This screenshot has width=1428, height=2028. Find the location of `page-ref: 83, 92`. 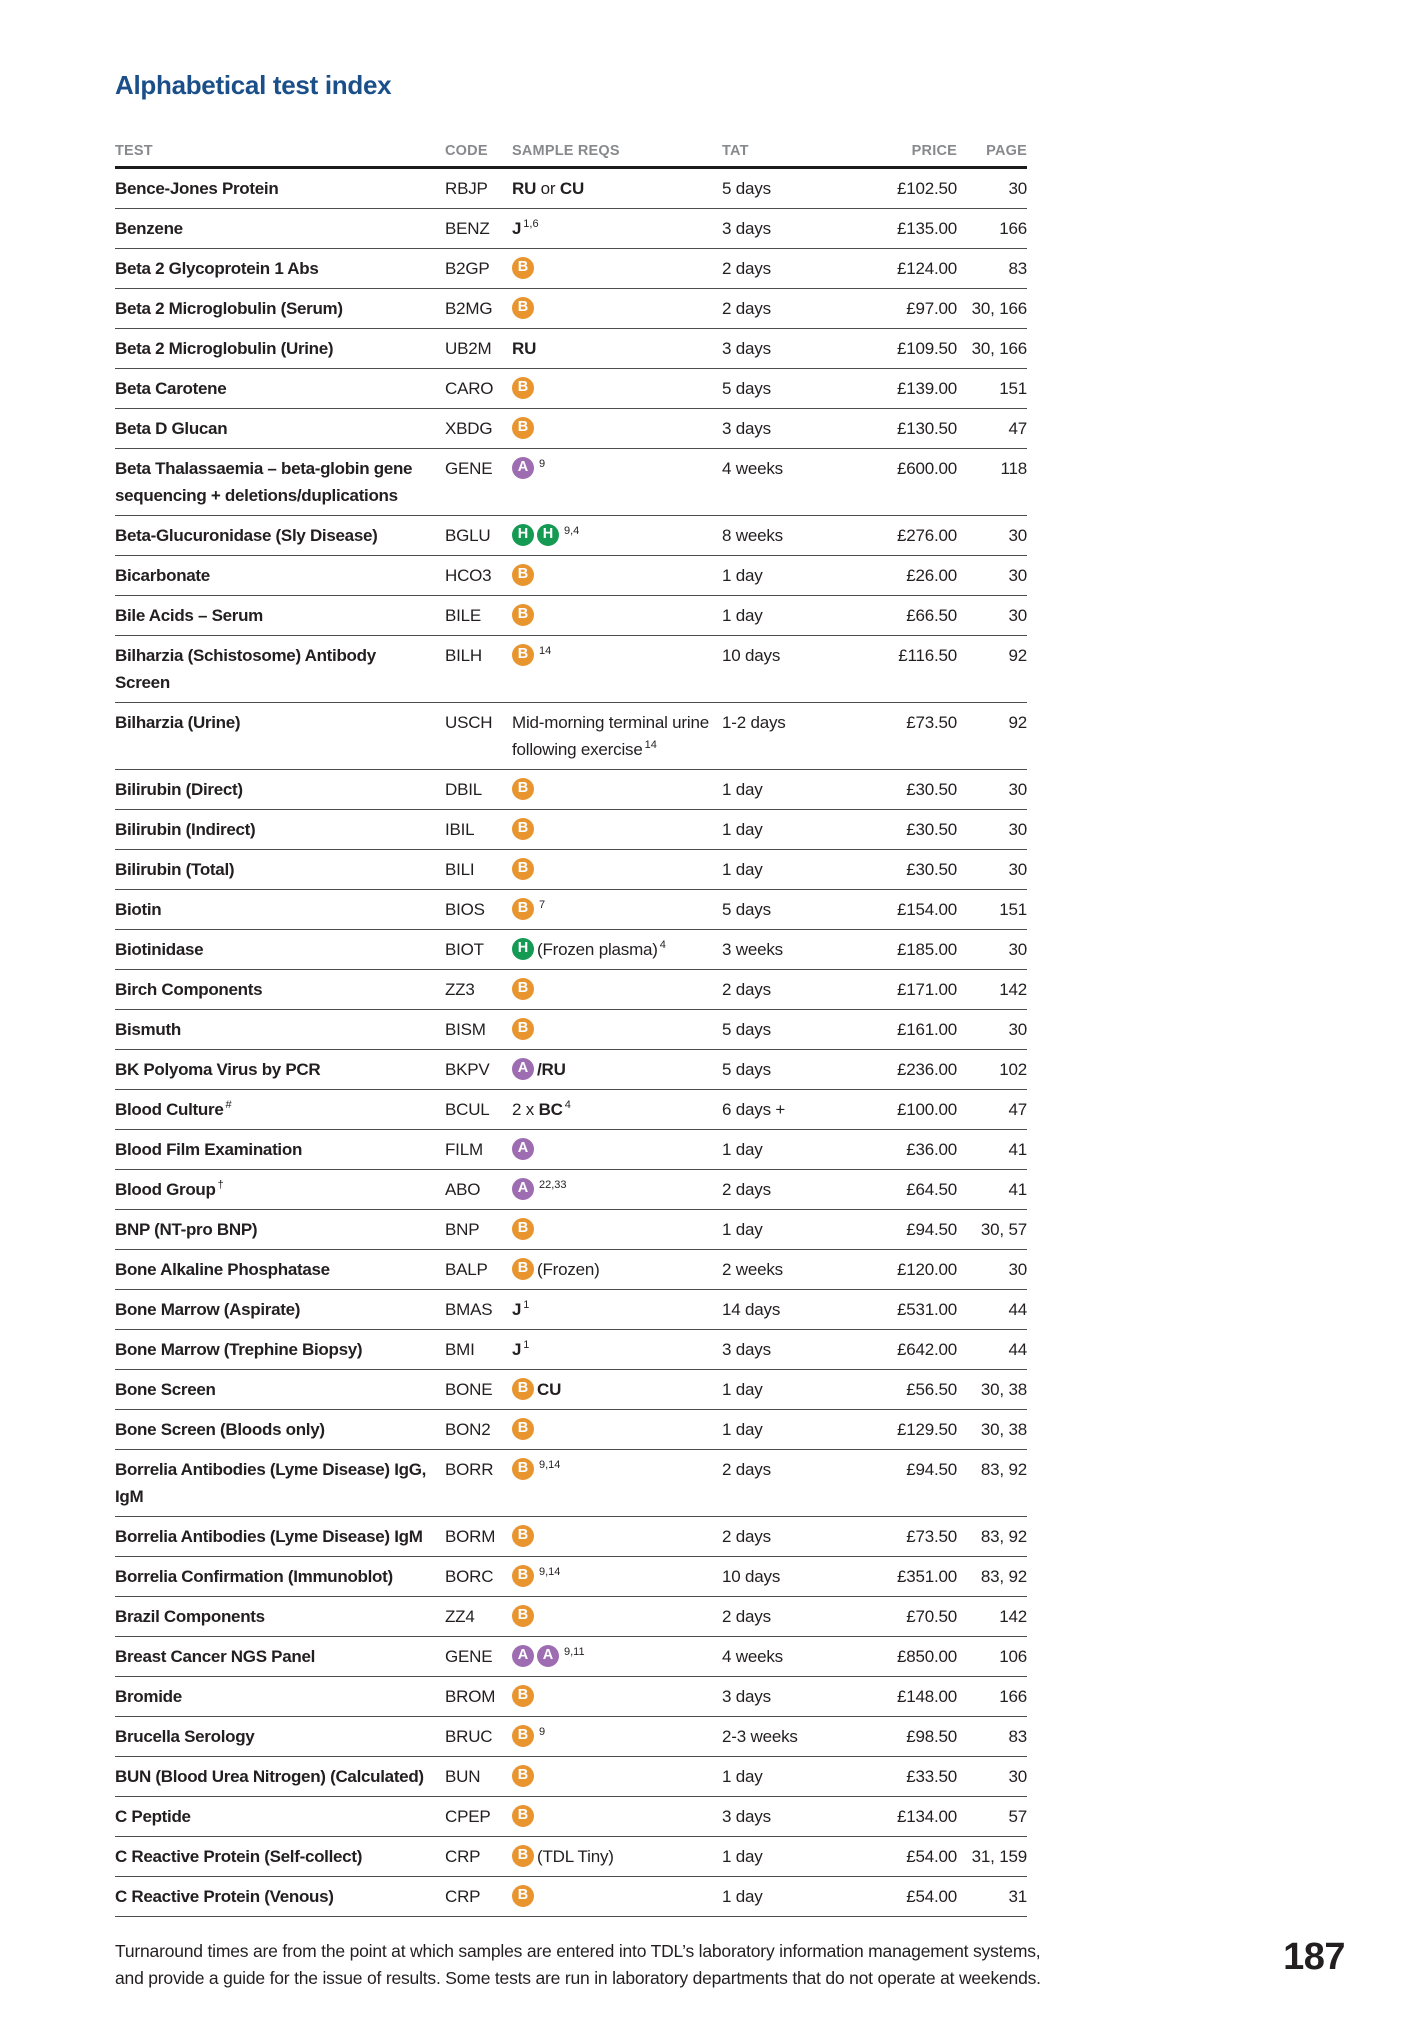

page-ref: 83, 92 is located at coordinates (1003, 1576).